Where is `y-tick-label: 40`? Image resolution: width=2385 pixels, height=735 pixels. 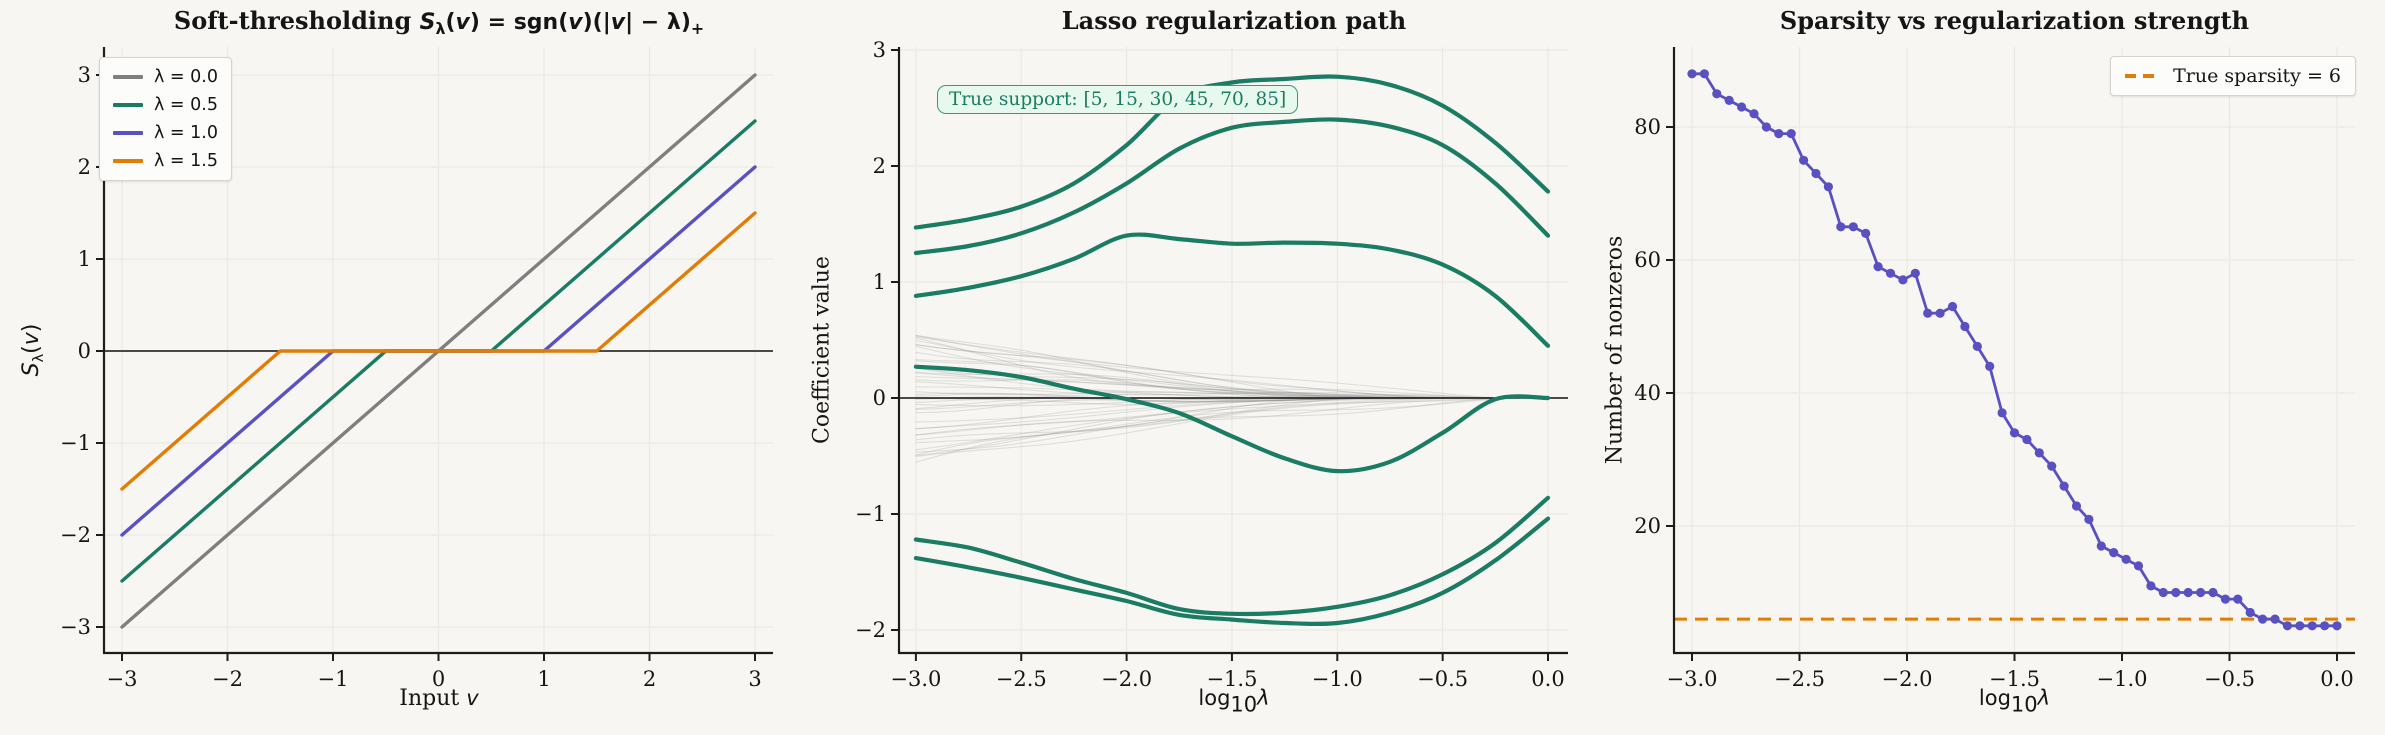
y-tick-label: 40 is located at coordinates (1647, 393).